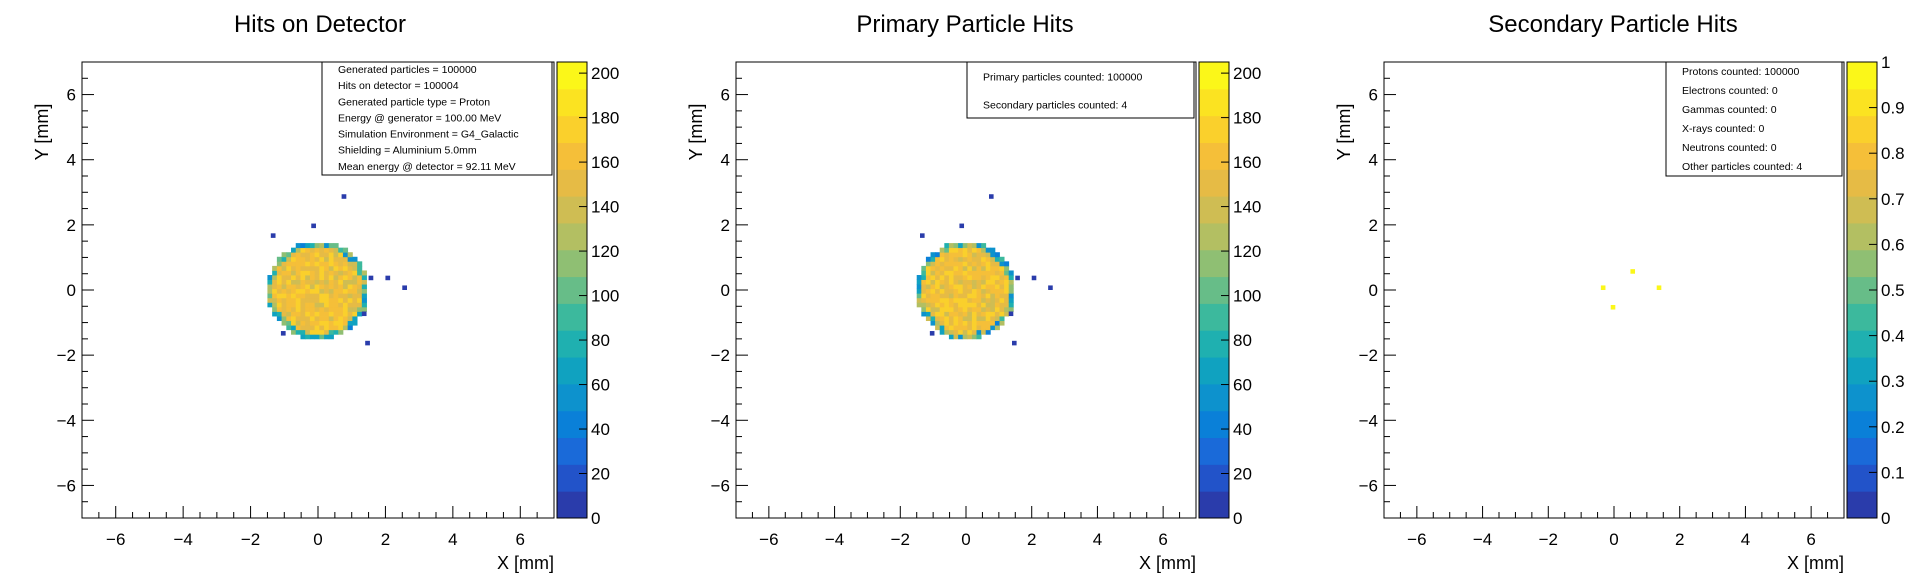  Describe the element at coordinates (1730, 91) in the screenshot. I see `stats-line: Electrons counted: 0` at that location.